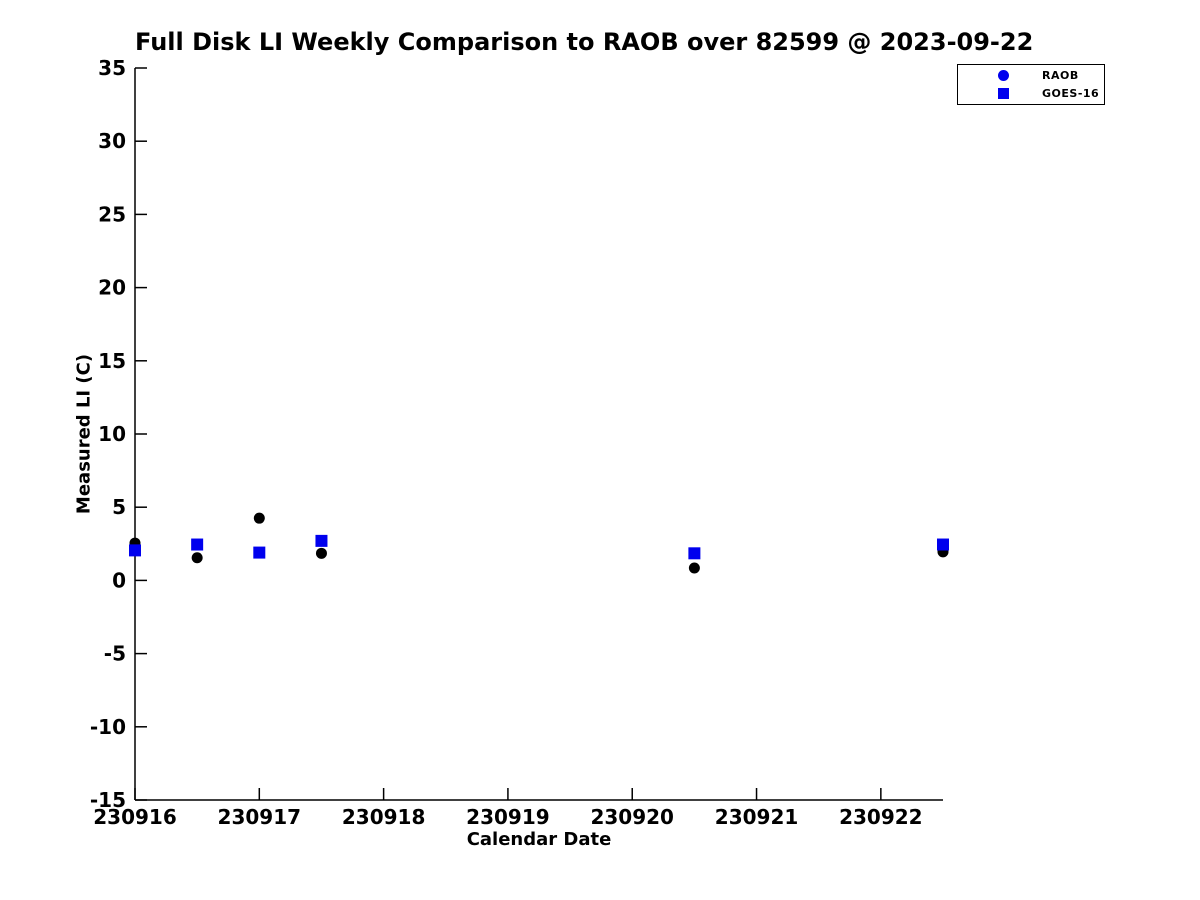  I want to click on x-axis-label: Calendar Date, so click(539, 839).